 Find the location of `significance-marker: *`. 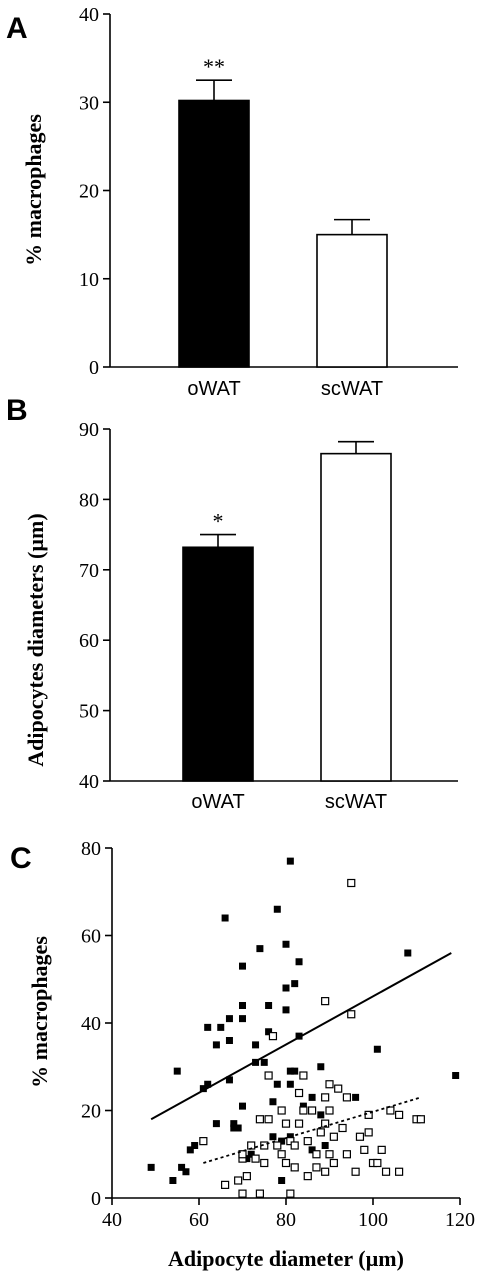

significance-marker: * is located at coordinates (218, 521).